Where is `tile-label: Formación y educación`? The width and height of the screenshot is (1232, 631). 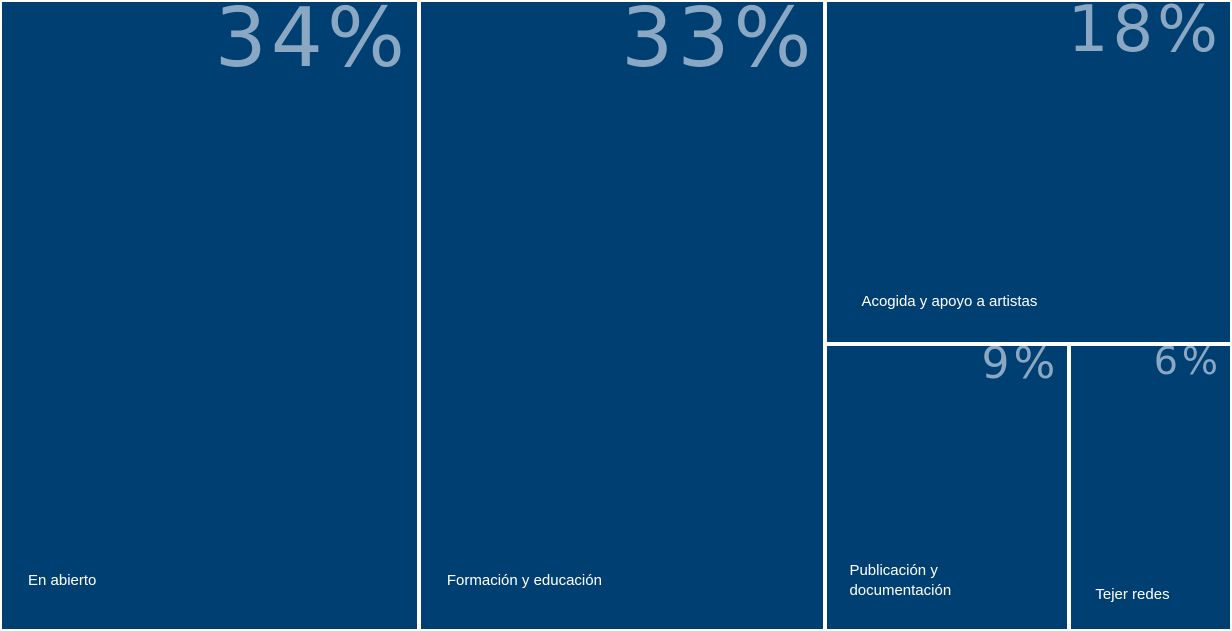 tile-label: Formación y educación is located at coordinates (524, 580).